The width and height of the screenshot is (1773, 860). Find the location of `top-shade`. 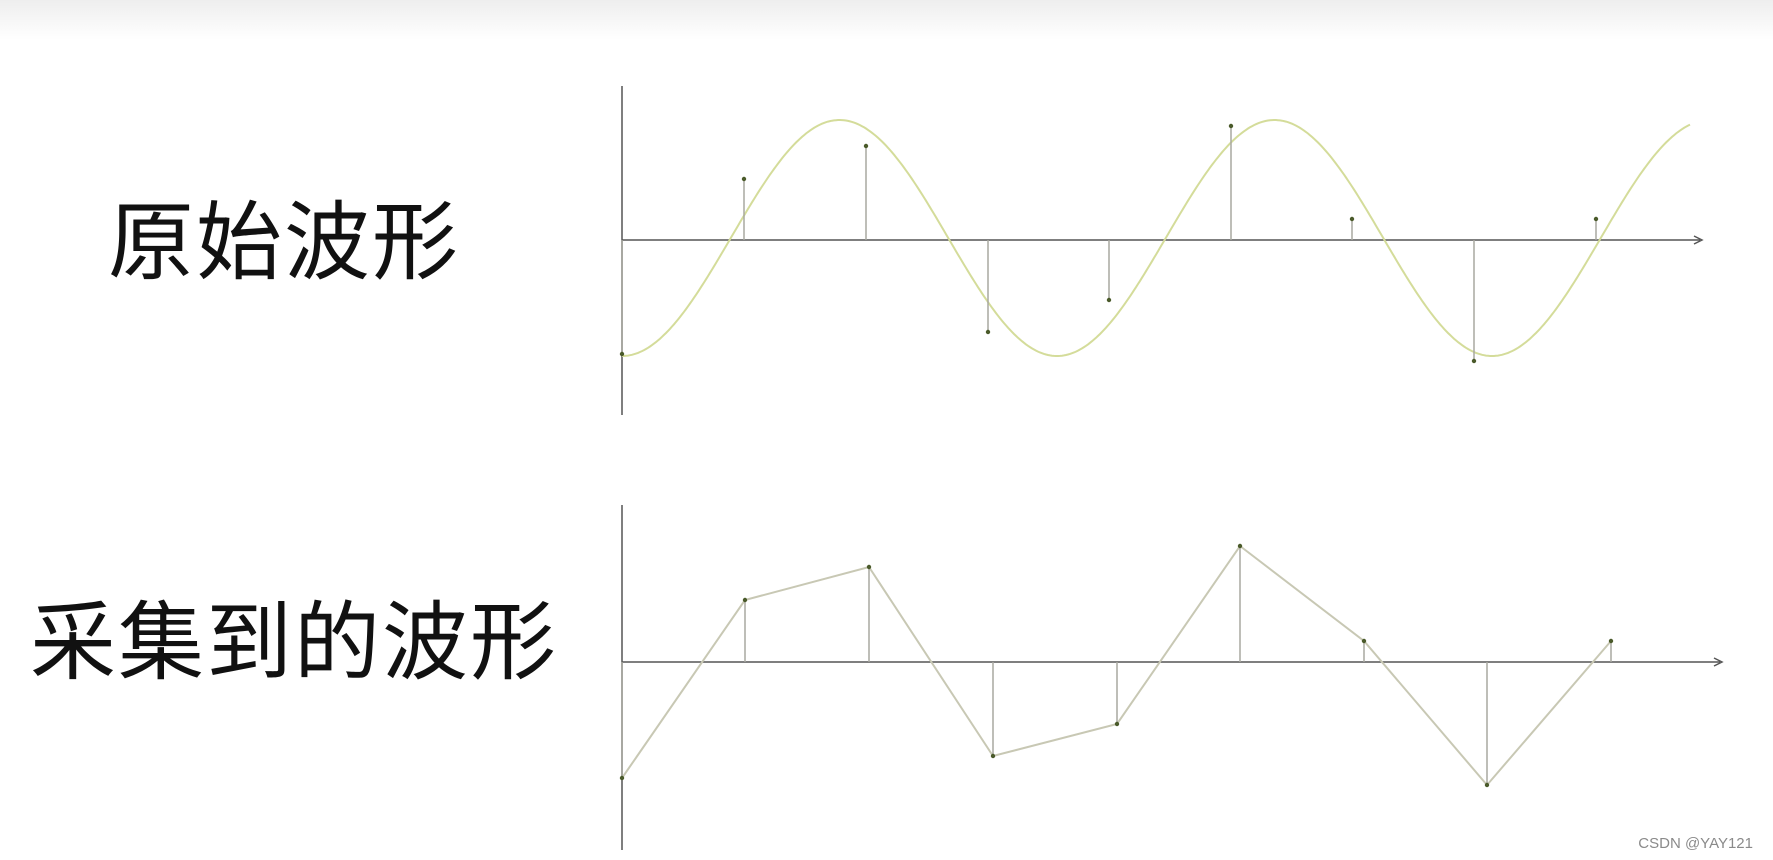

top-shade is located at coordinates (886, 20).